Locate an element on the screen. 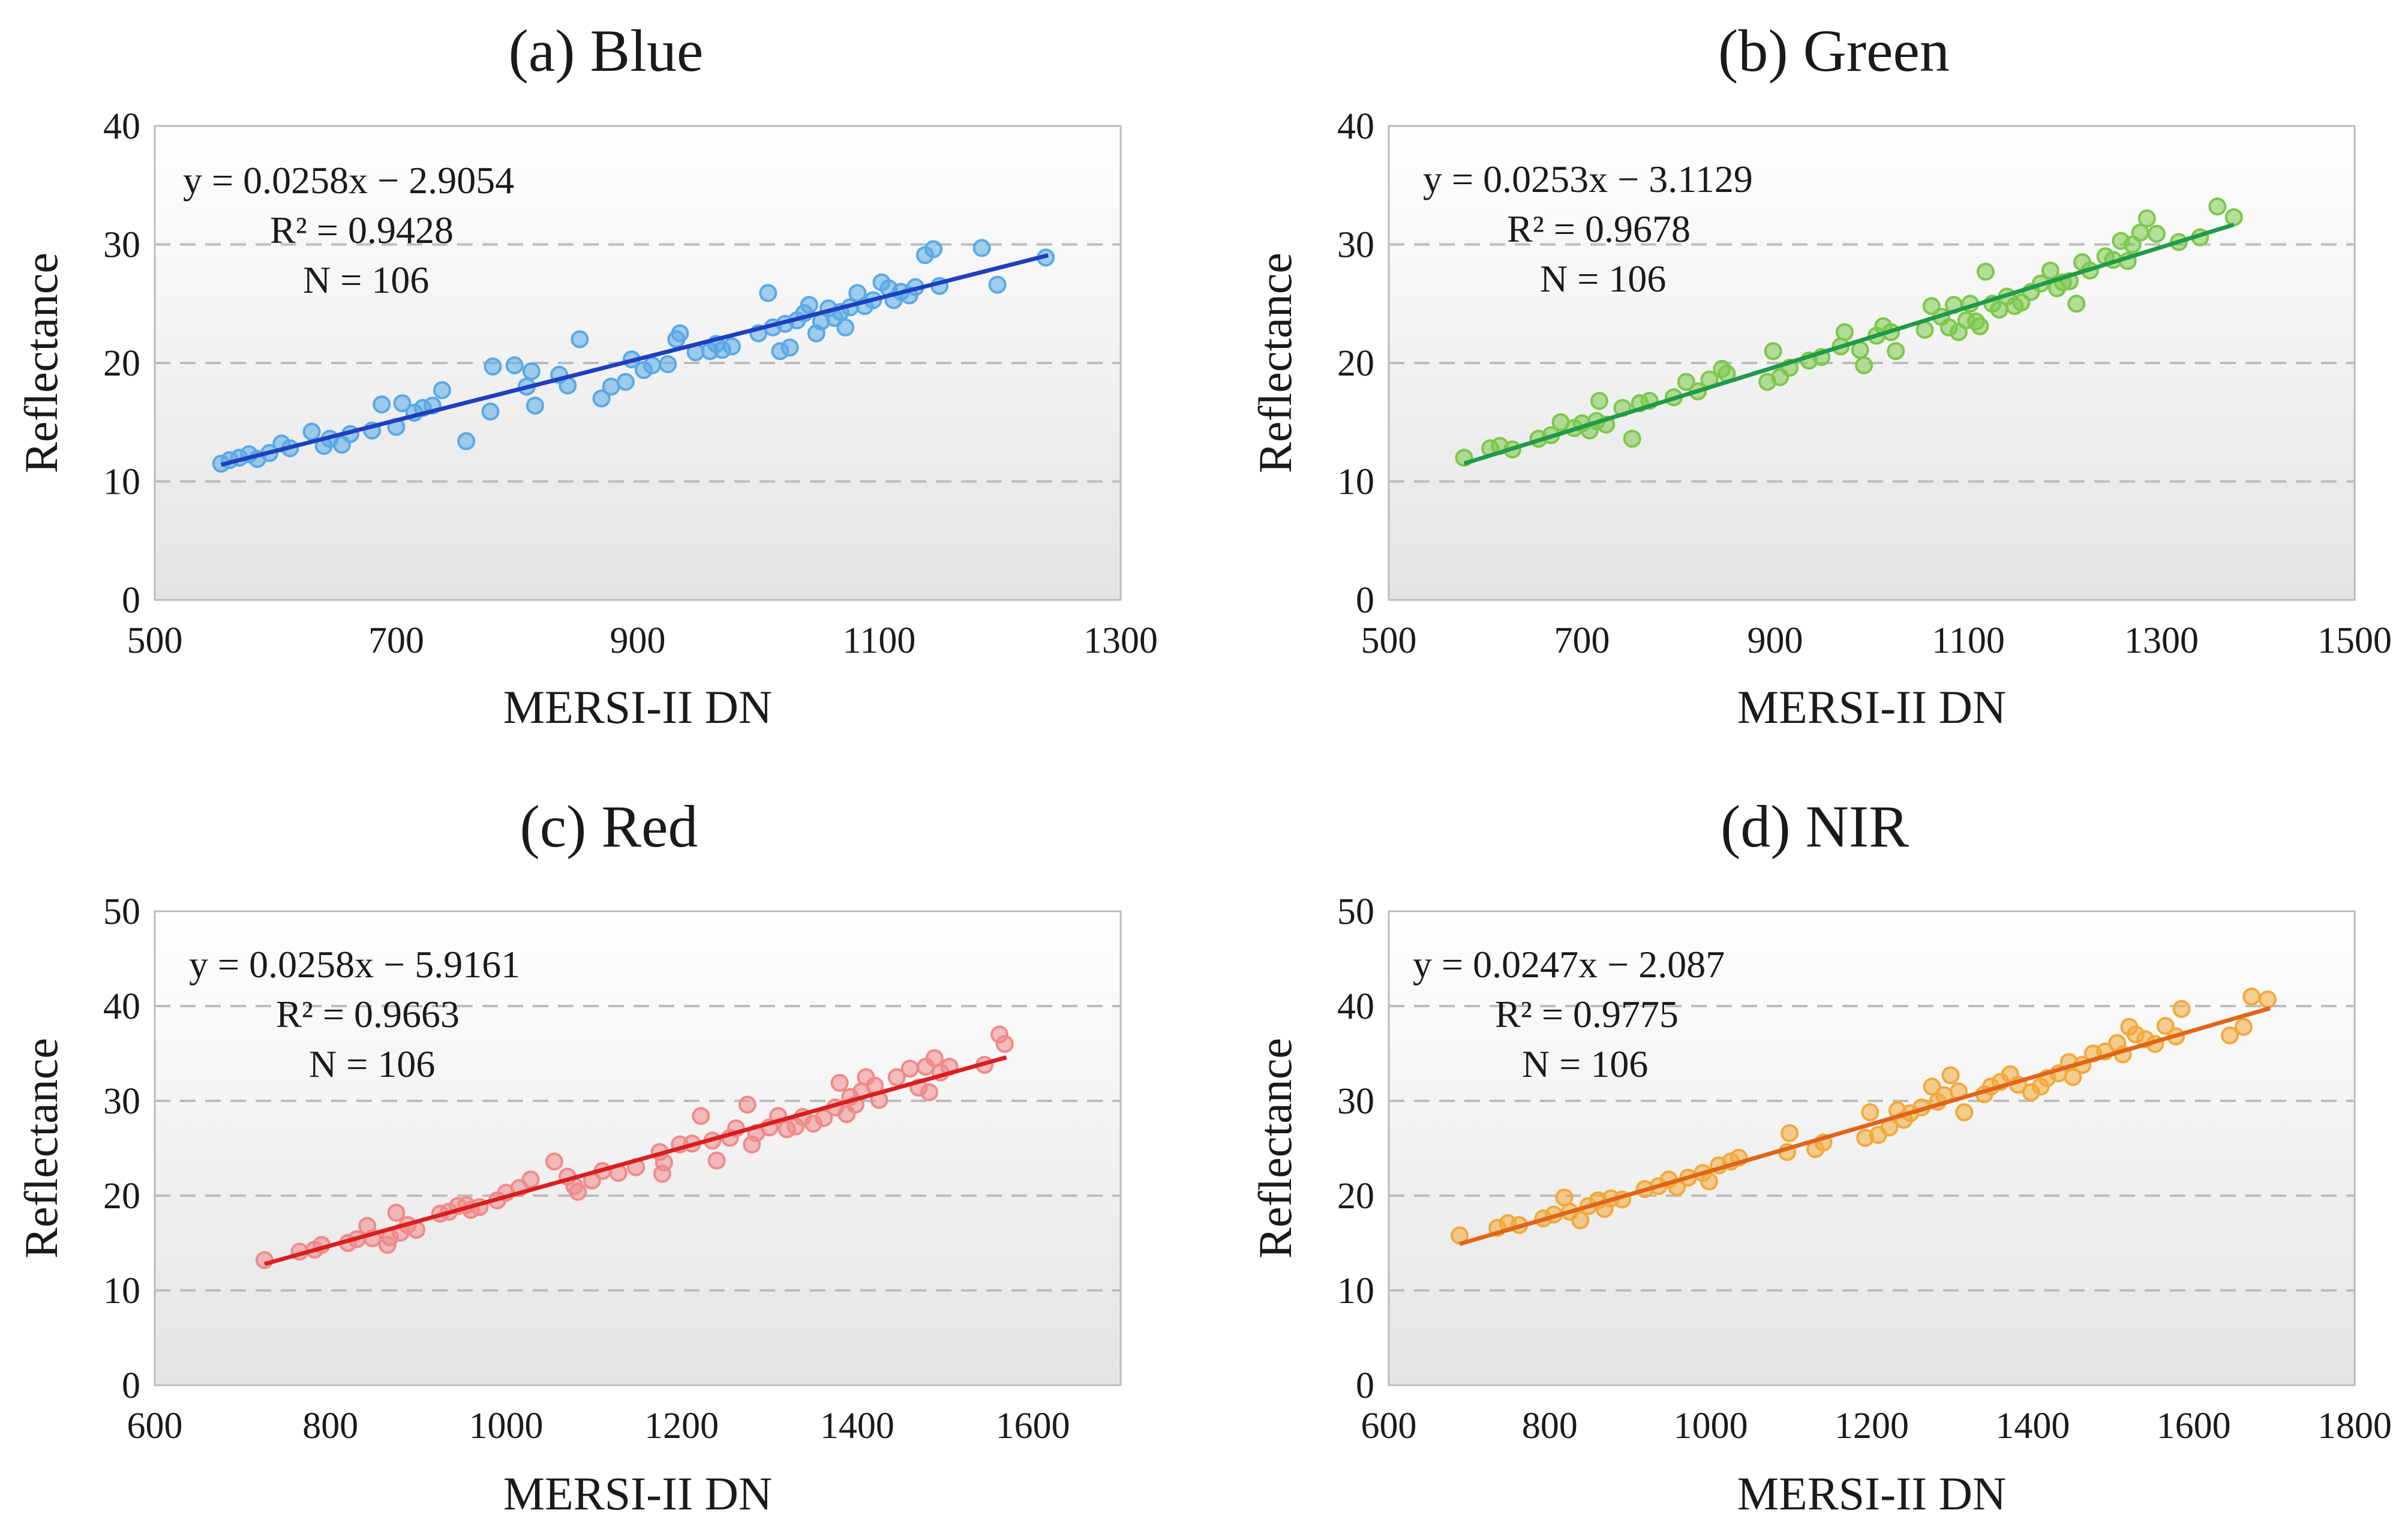 Image resolution: width=2408 pixels, height=1531 pixels. x-tick-label: 1600 is located at coordinates (2194, 1426).